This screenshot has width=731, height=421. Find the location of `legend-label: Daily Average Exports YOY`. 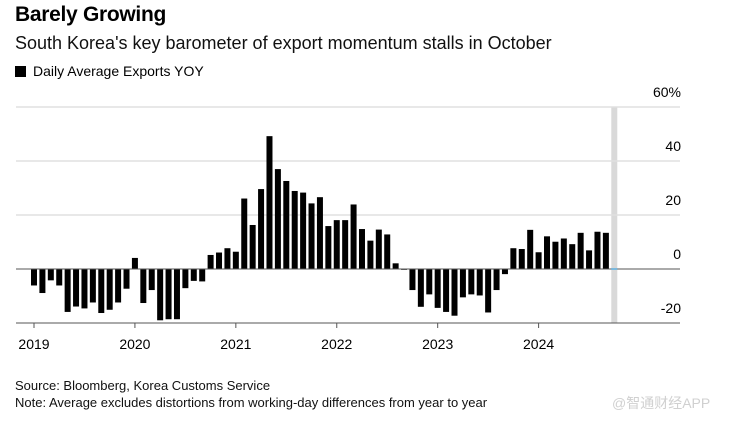

legend-label: Daily Average Exports YOY is located at coordinates (118, 71).